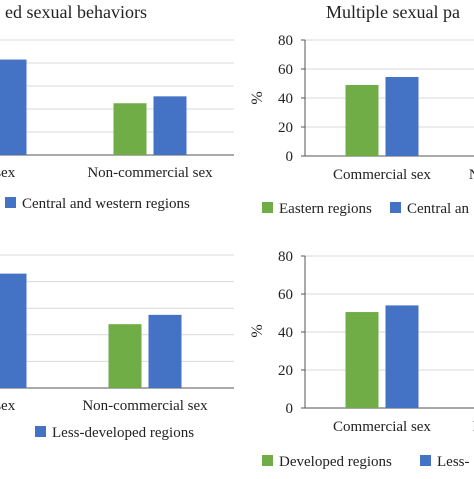 The height and width of the screenshot is (479, 474). What do you see at coordinates (471, 175) in the screenshot?
I see `x-category-label: No` at bounding box center [471, 175].